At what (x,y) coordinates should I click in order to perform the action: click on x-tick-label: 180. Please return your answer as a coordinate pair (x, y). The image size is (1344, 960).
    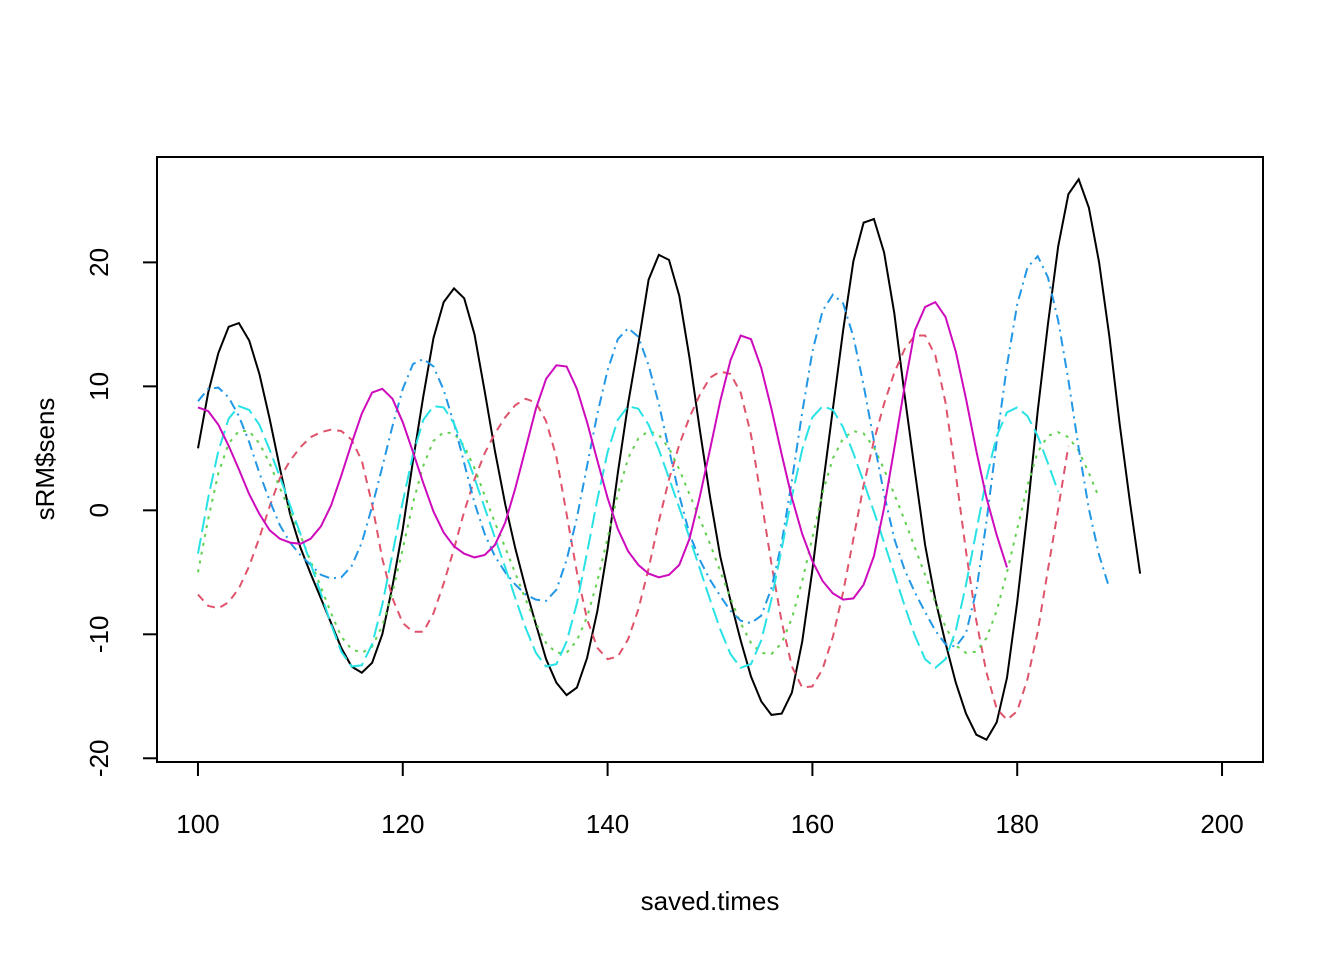
    Looking at the image, I should click on (1017, 824).